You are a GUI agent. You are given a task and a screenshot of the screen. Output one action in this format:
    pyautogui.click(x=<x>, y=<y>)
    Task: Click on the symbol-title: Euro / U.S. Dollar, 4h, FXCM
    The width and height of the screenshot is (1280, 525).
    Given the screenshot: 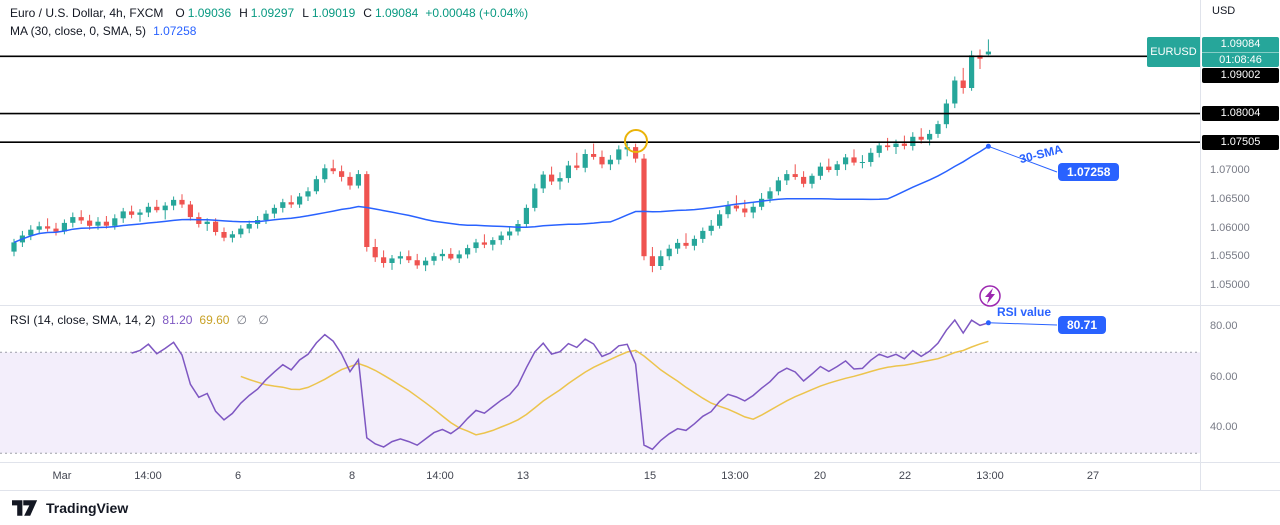 What is the action you would take?
    pyautogui.click(x=87, y=13)
    